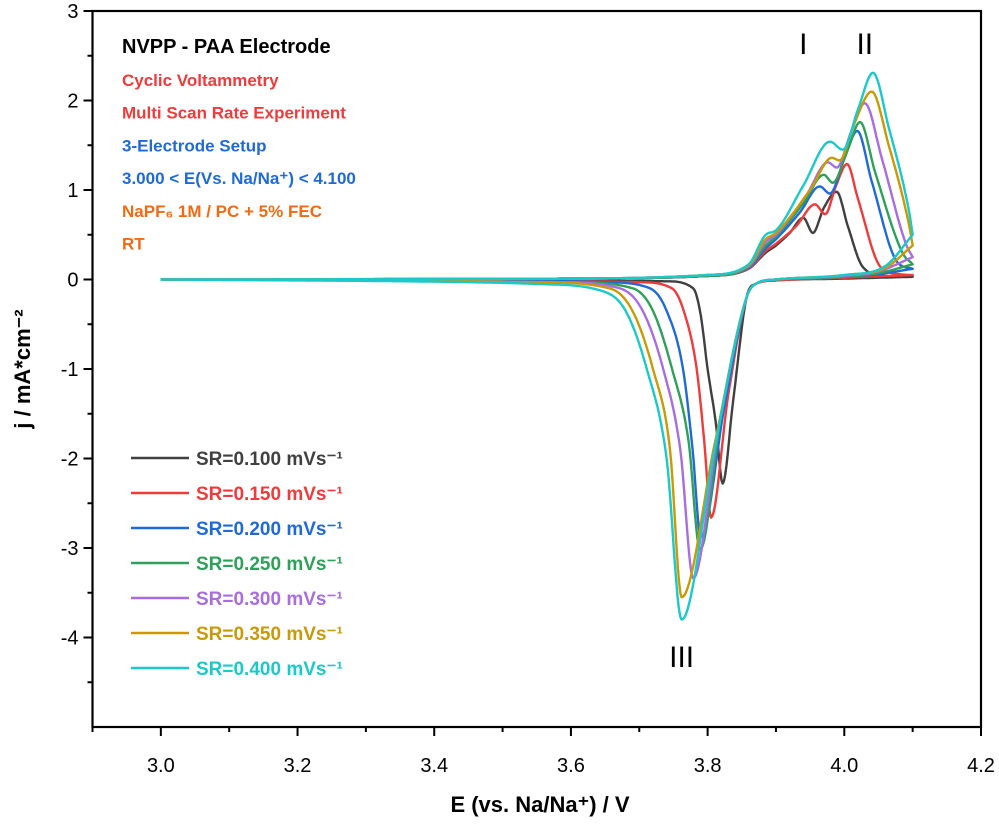 This screenshot has height=829, width=999. I want to click on x-tick-label: 3.0, so click(161, 766).